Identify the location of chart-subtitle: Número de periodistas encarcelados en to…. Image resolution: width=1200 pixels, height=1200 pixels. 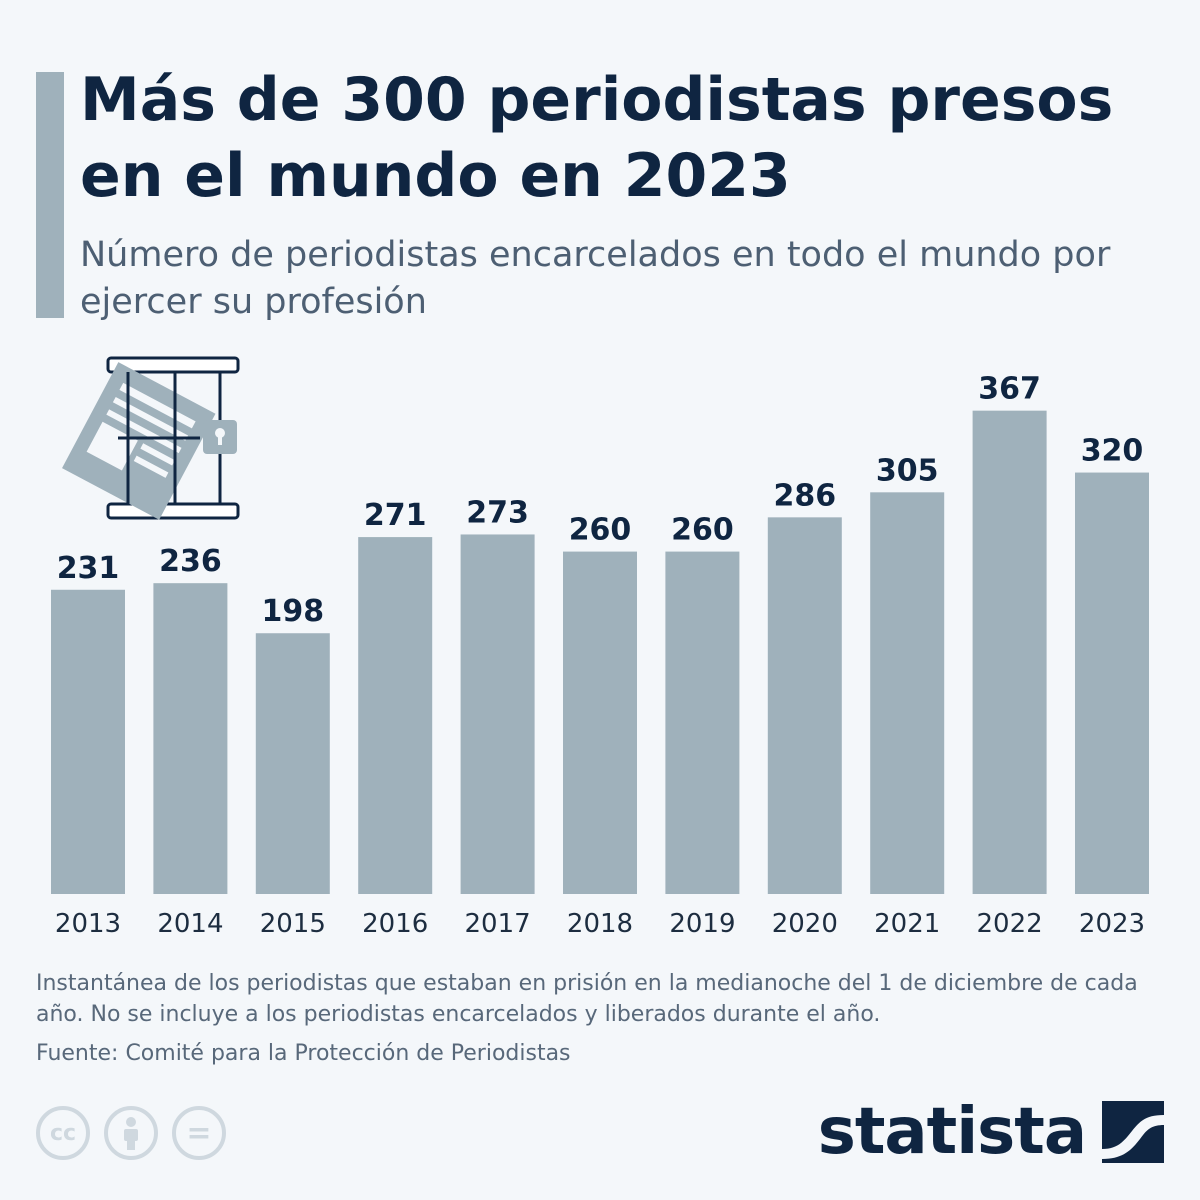
(595, 278).